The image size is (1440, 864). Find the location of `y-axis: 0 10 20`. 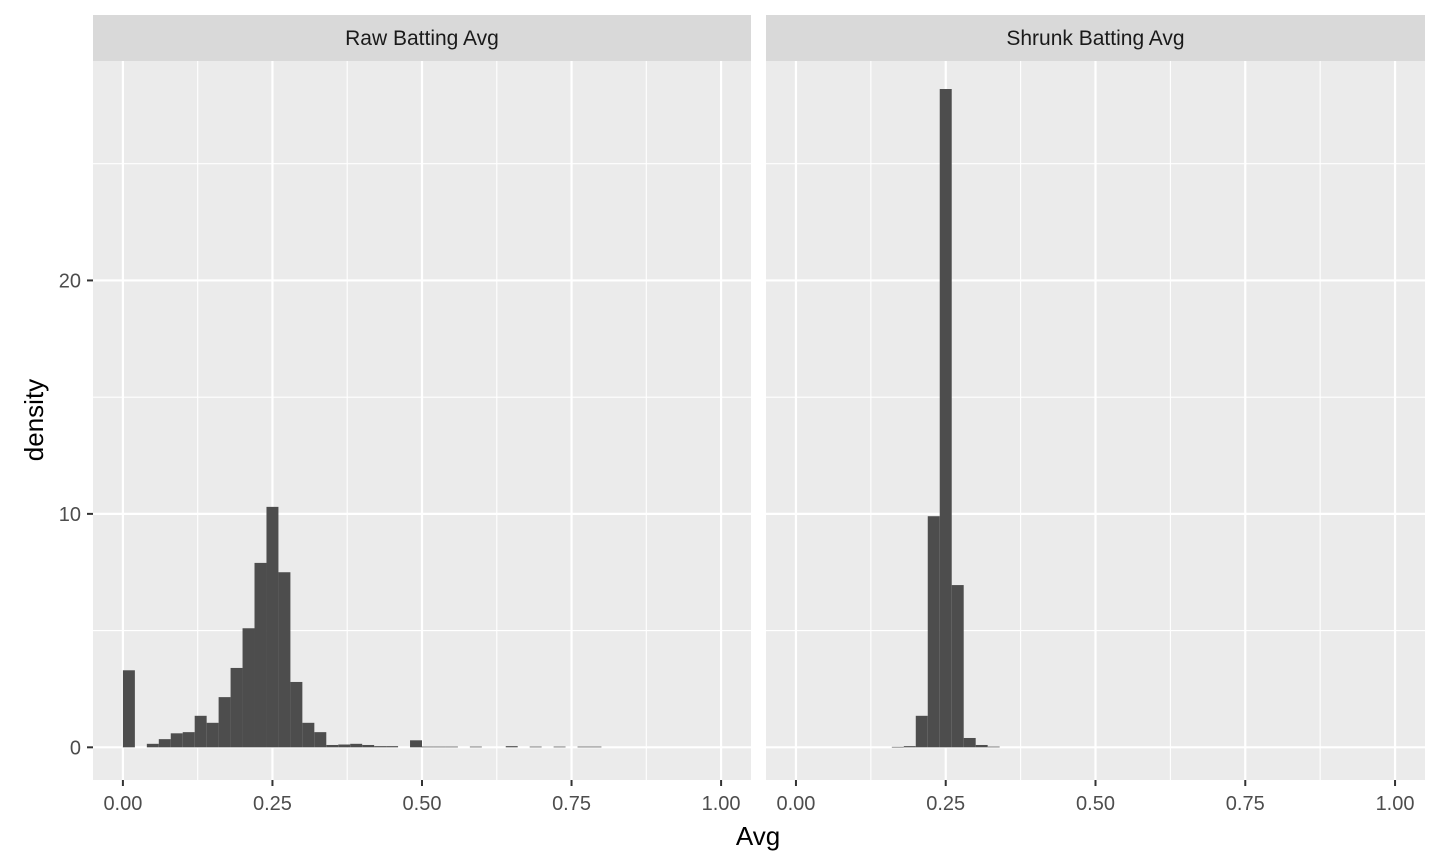

y-axis: 0 10 20 is located at coordinates (76, 514).